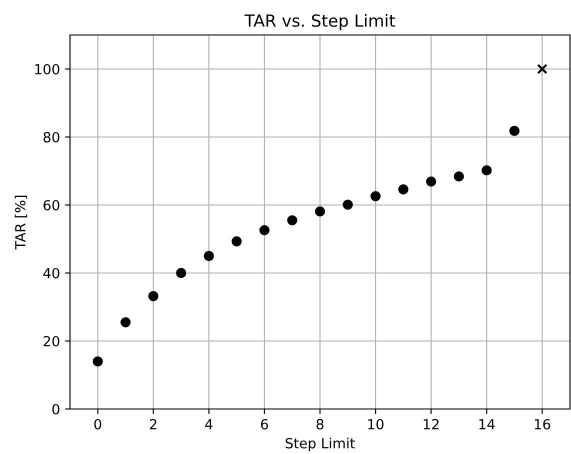 This screenshot has width=571, height=454. I want to click on y-tick-label: 80, so click(52, 137).